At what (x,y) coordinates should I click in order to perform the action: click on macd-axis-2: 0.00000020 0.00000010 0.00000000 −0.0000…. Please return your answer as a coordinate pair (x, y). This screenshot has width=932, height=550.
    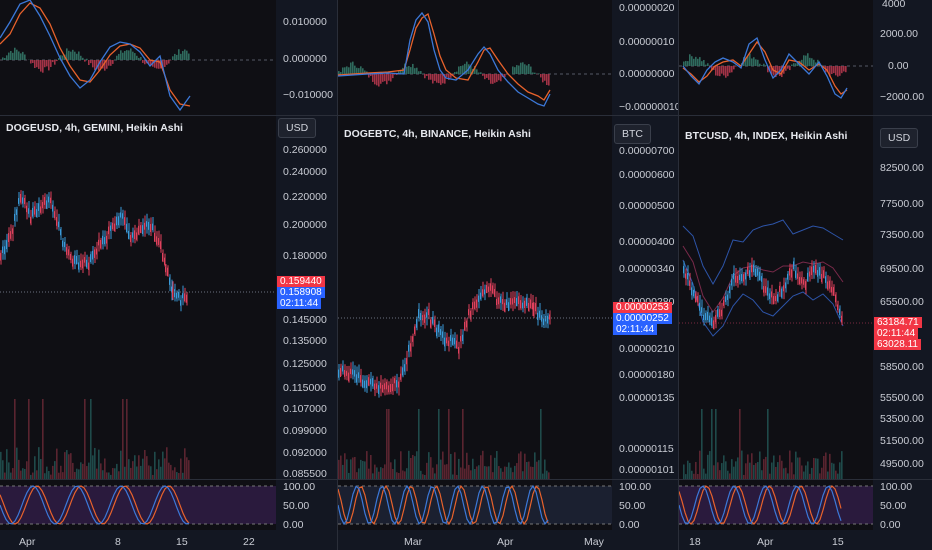
    Looking at the image, I should click on (645, 57).